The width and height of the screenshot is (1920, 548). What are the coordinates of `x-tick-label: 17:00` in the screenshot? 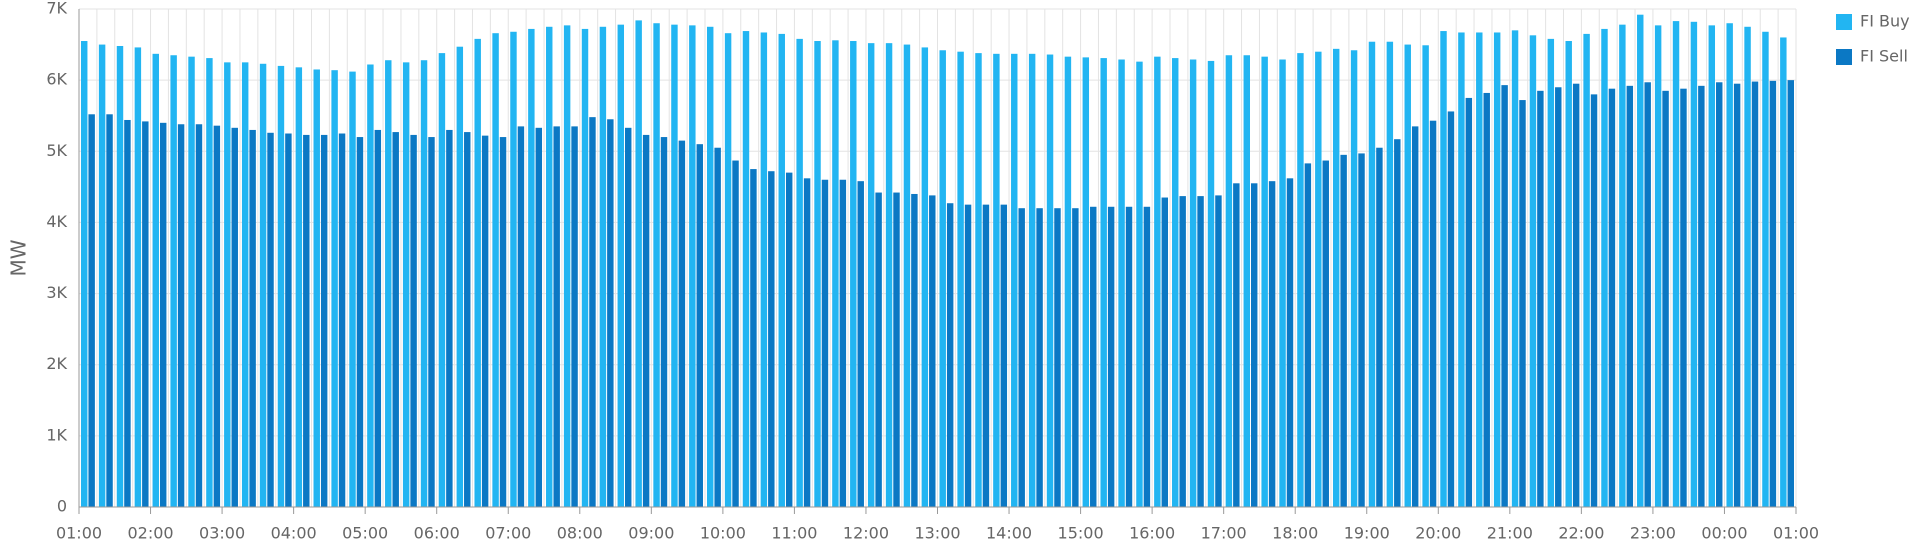 It's located at (1224, 533).